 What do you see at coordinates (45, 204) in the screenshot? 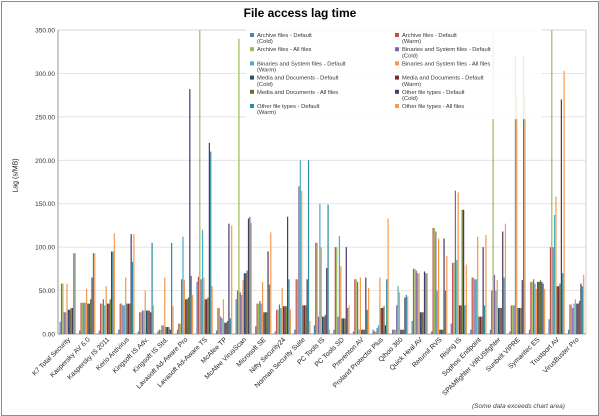
I see `y-tick-label: 150.00` at bounding box center [45, 204].